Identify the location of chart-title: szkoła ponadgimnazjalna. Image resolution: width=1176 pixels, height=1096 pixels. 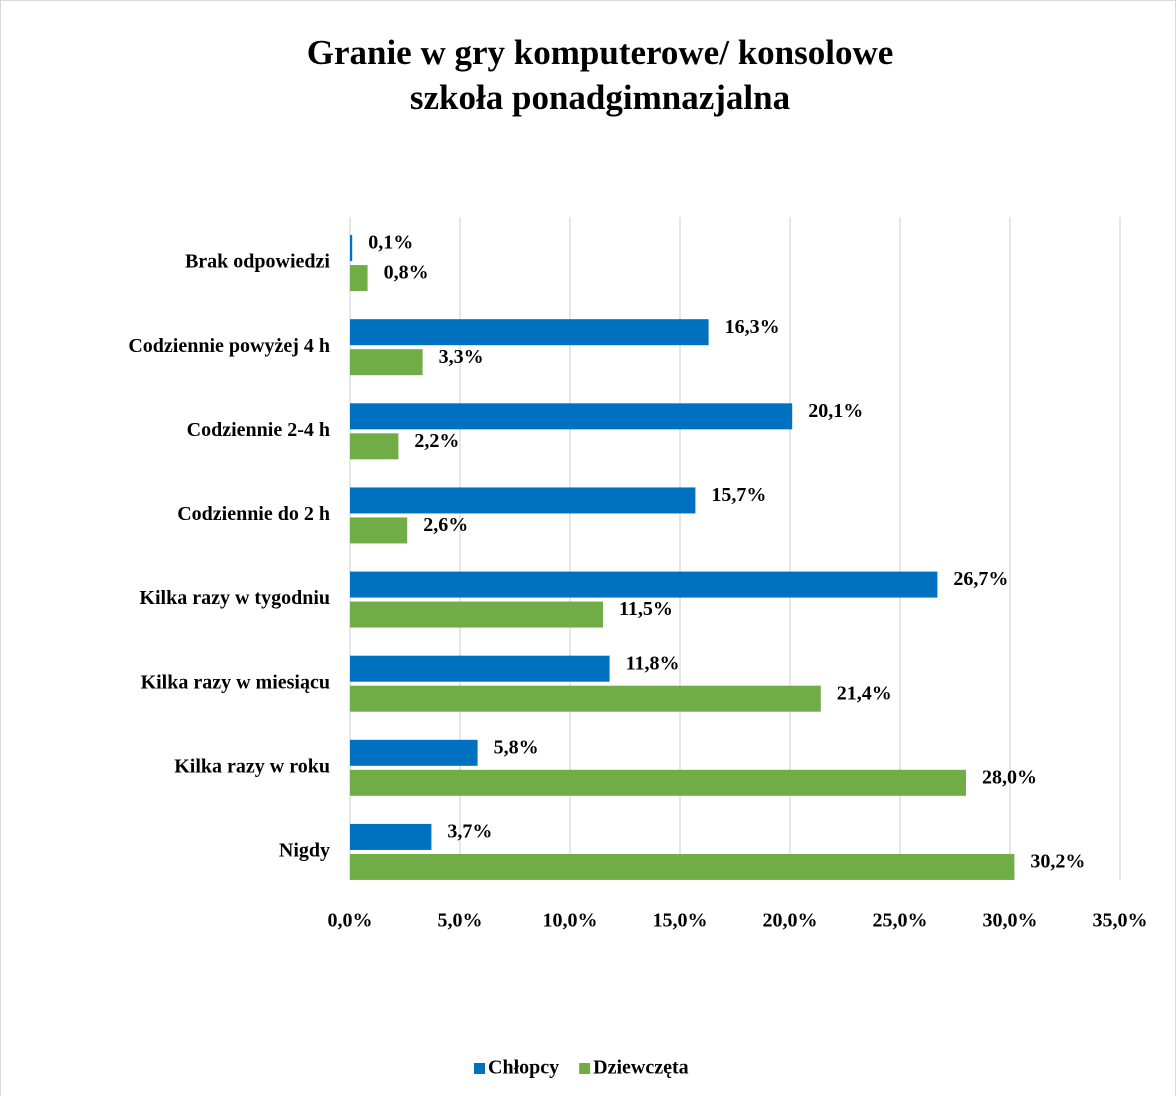
(600, 97).